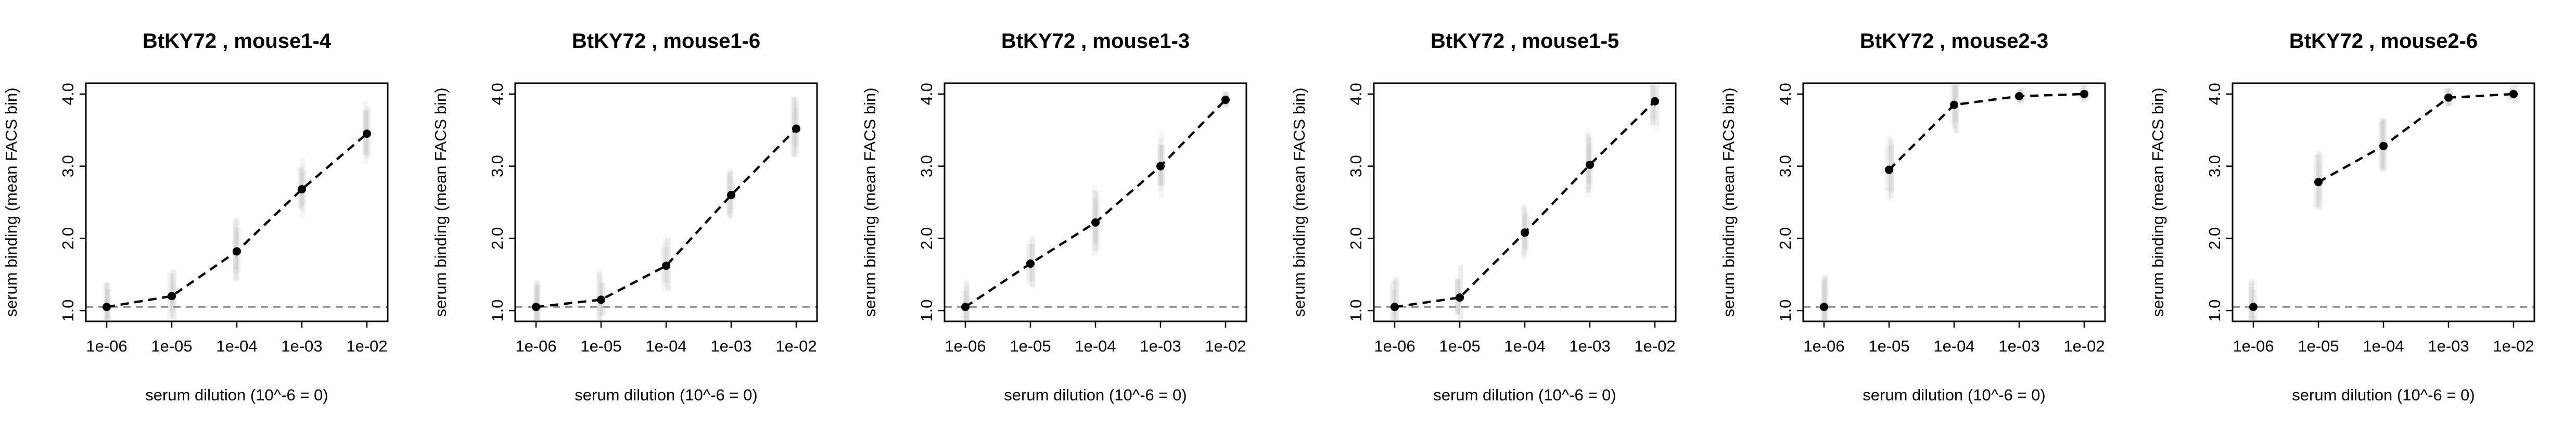  I want to click on chart-title: BtKY72 , mouse2-6, so click(2383, 41).